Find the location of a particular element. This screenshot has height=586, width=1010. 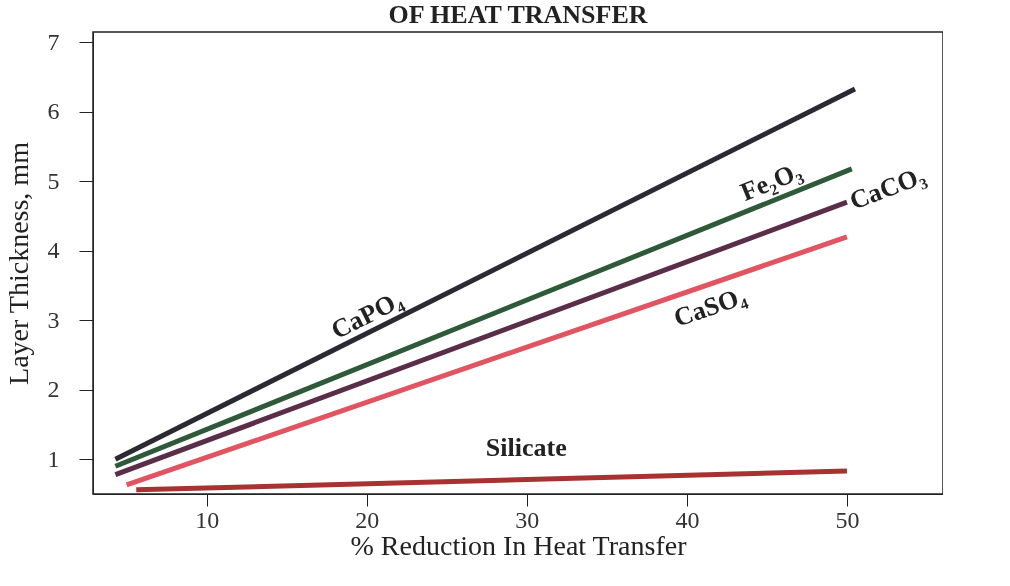

y-tick-label: 6 is located at coordinates (53, 111).